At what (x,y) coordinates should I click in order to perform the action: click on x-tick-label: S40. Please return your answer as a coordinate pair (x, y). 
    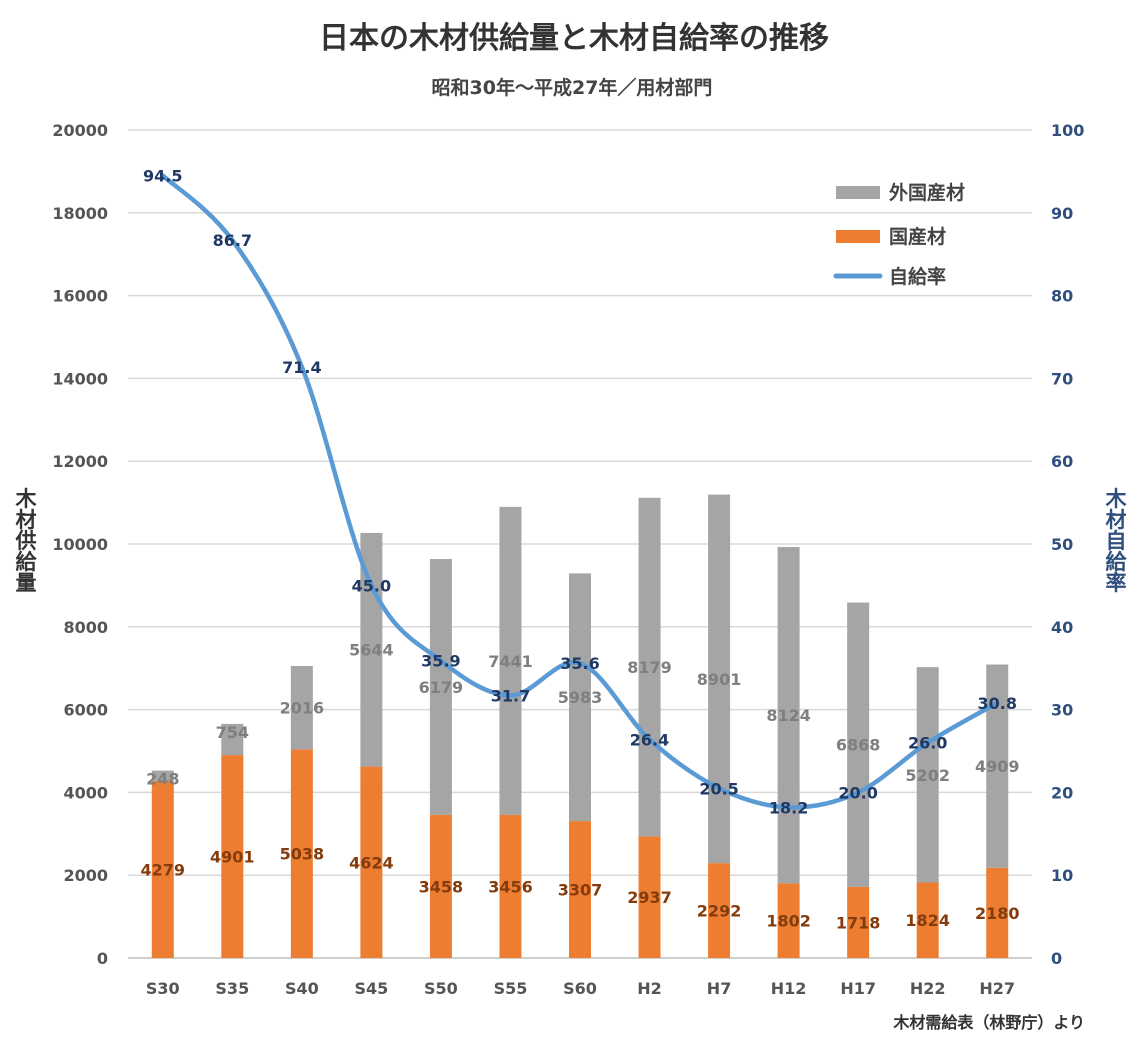
    Looking at the image, I should click on (302, 988).